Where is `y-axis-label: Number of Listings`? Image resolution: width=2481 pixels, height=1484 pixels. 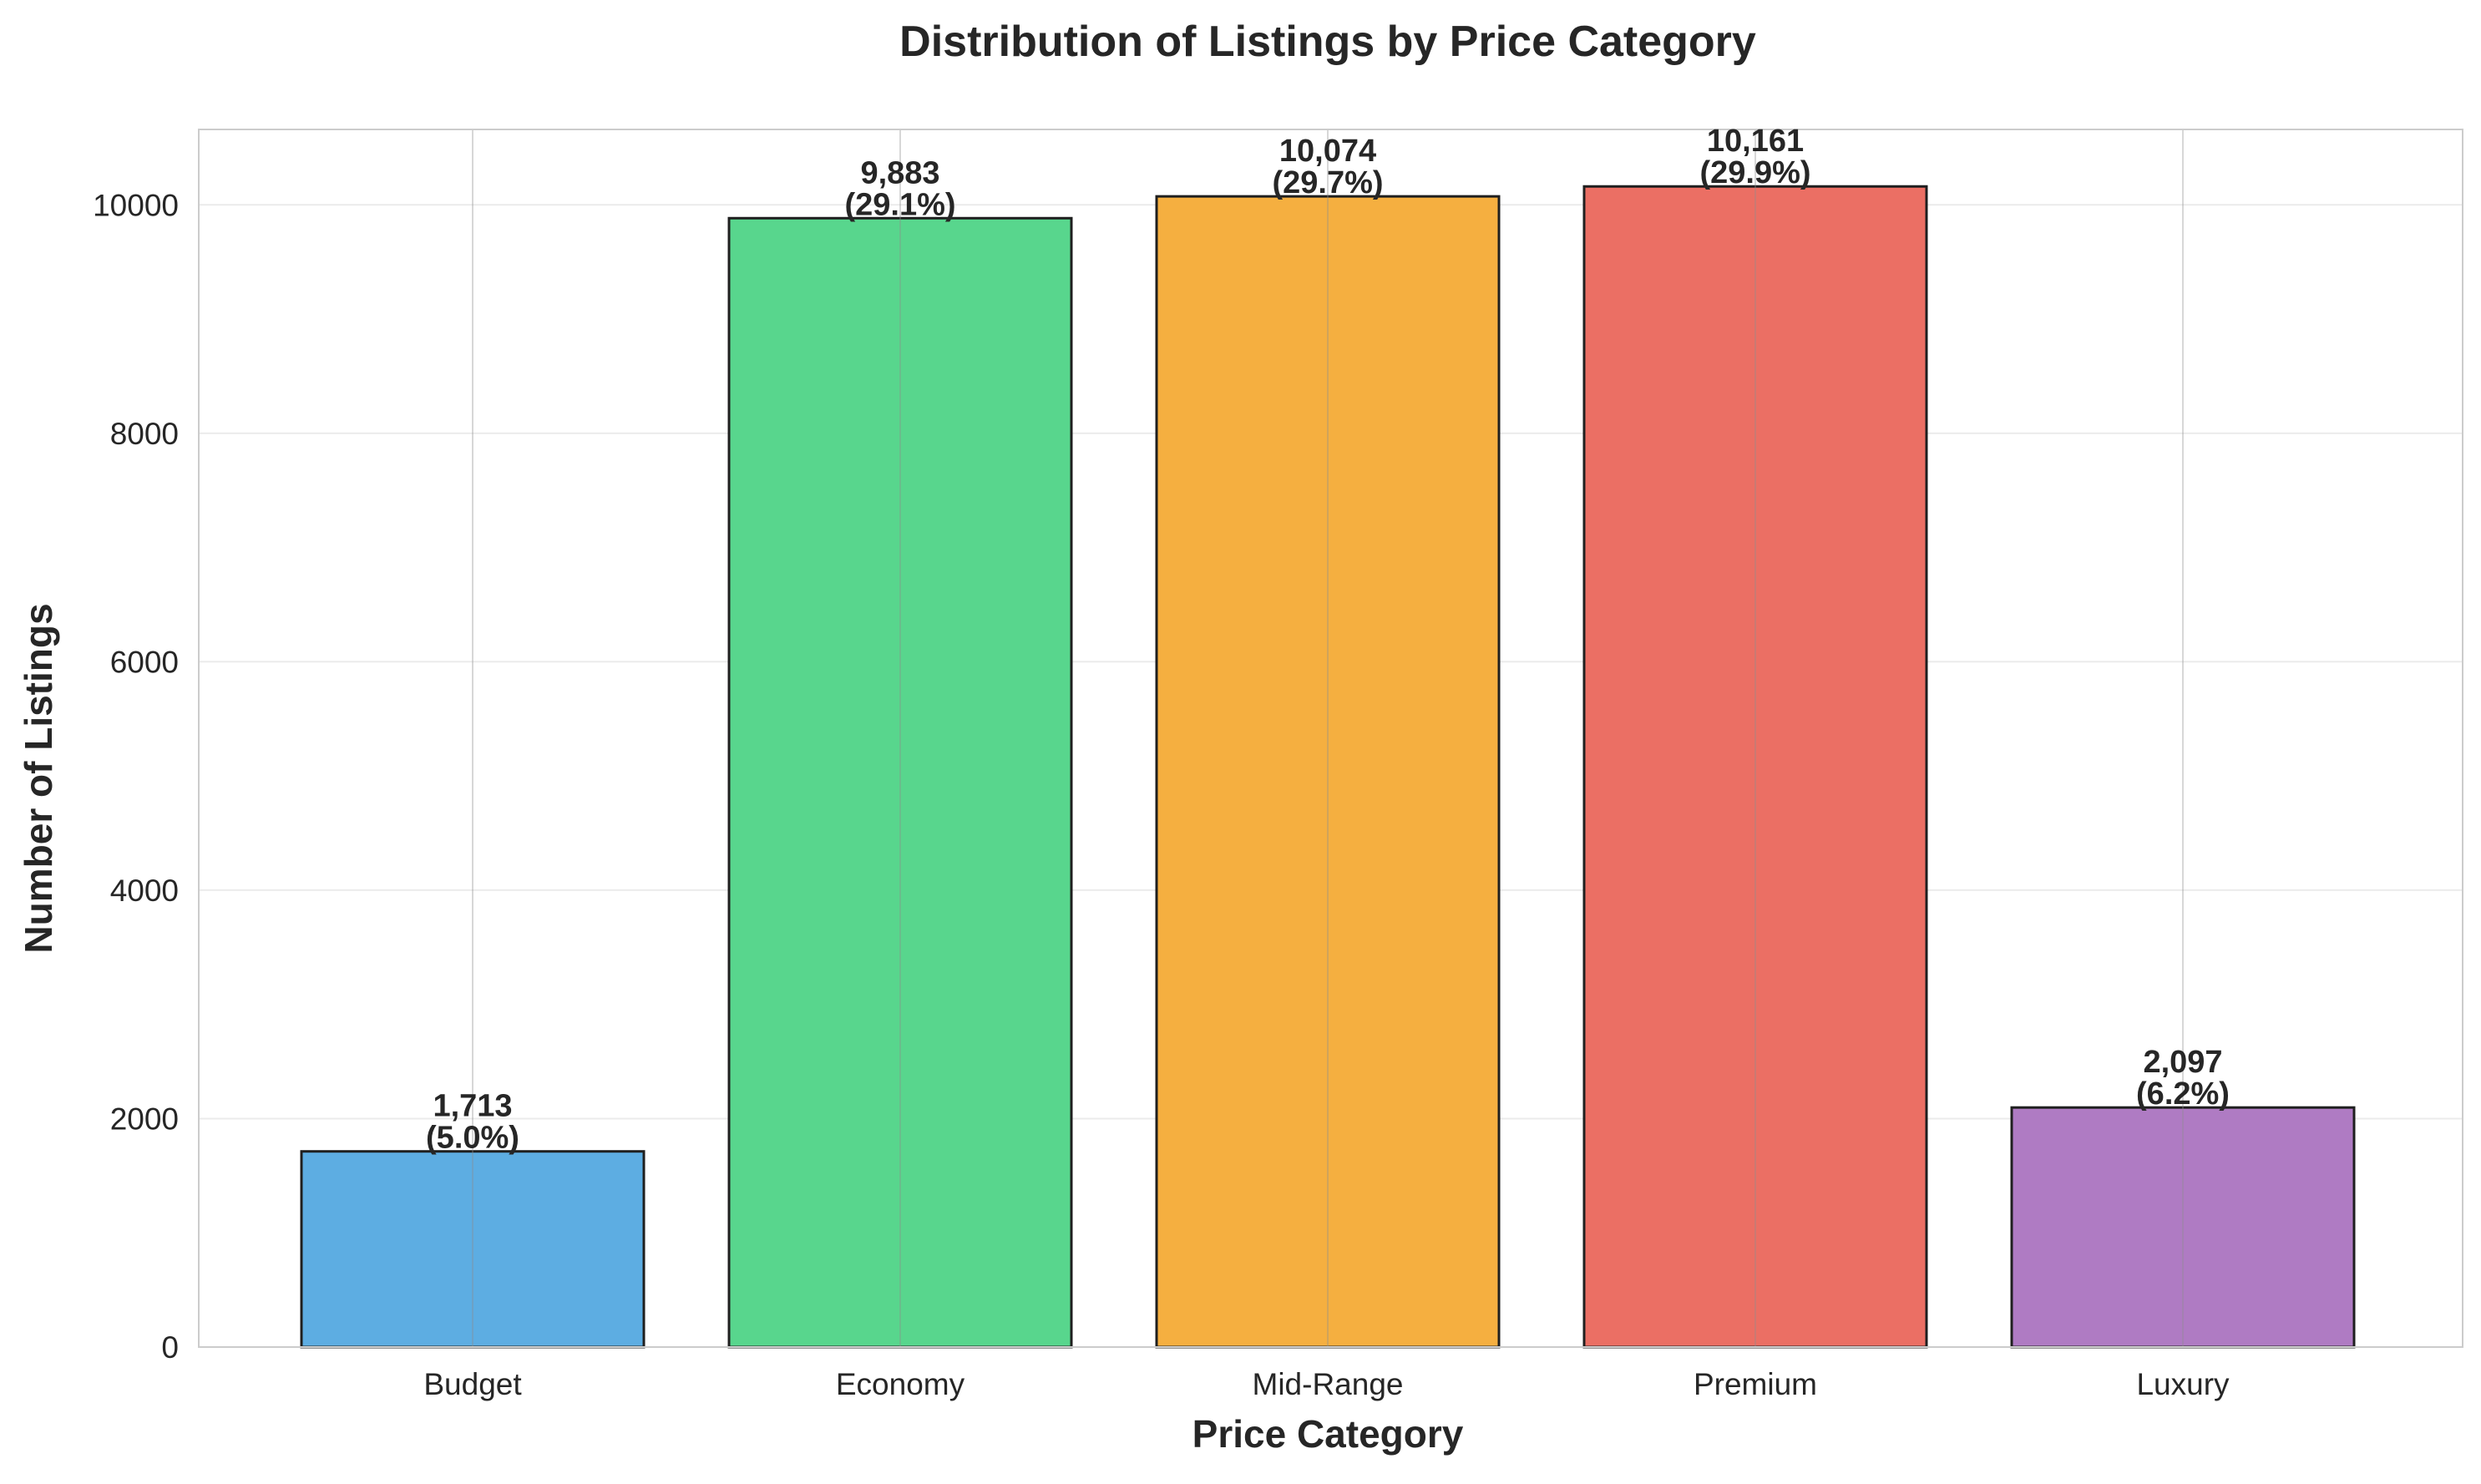 y-axis-label: Number of Listings is located at coordinates (39, 778).